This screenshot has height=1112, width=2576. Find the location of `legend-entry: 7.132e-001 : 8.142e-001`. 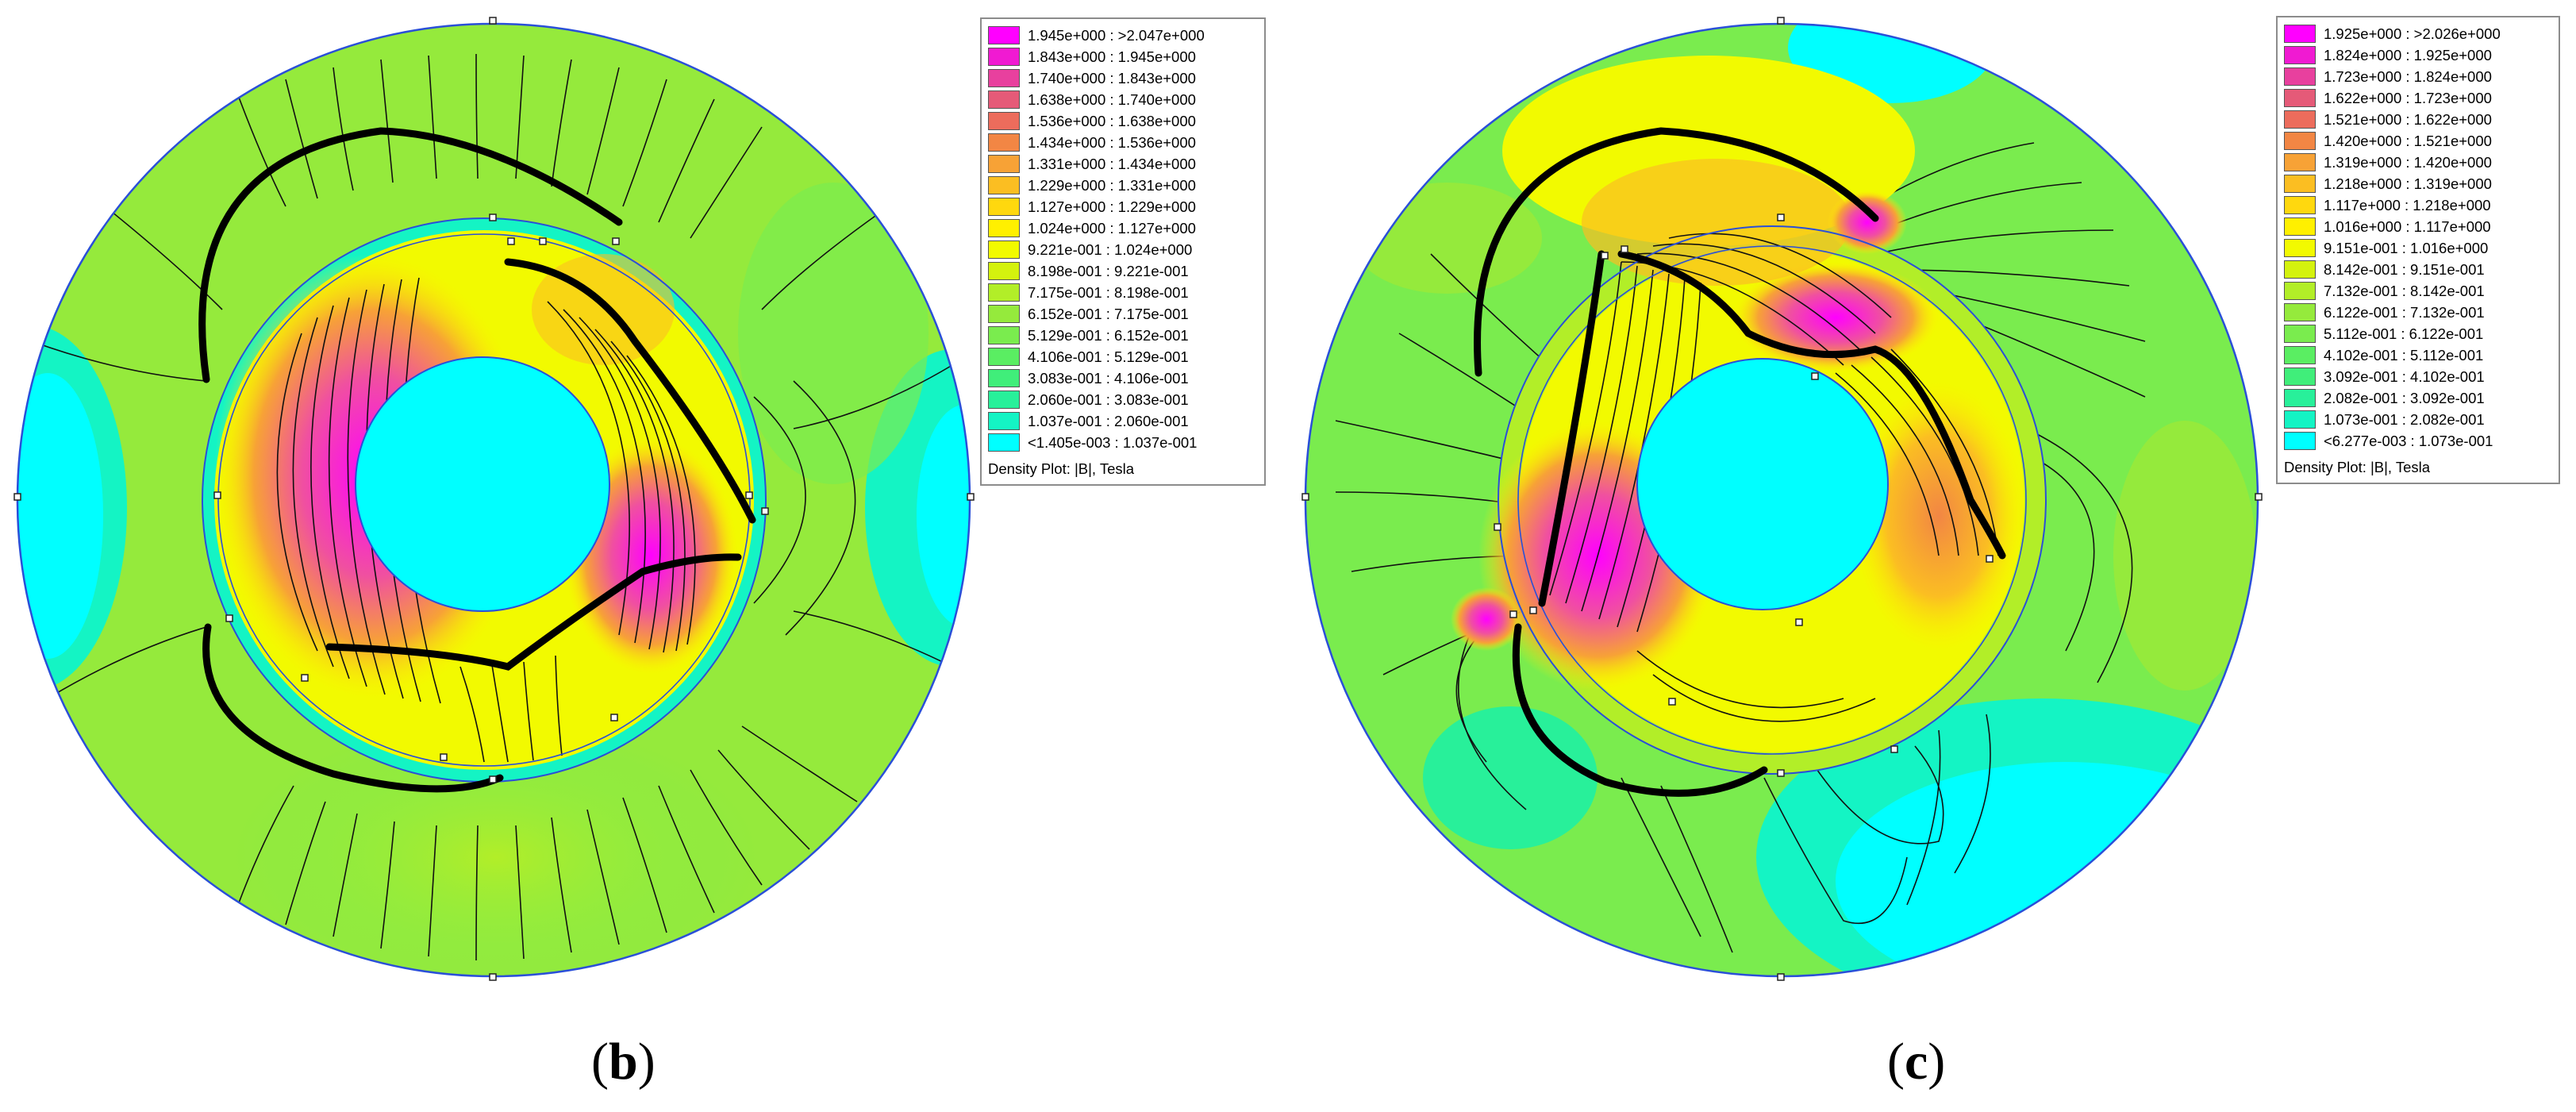

legend-entry: 7.132e-001 : 8.142e-001 is located at coordinates (2418, 291).